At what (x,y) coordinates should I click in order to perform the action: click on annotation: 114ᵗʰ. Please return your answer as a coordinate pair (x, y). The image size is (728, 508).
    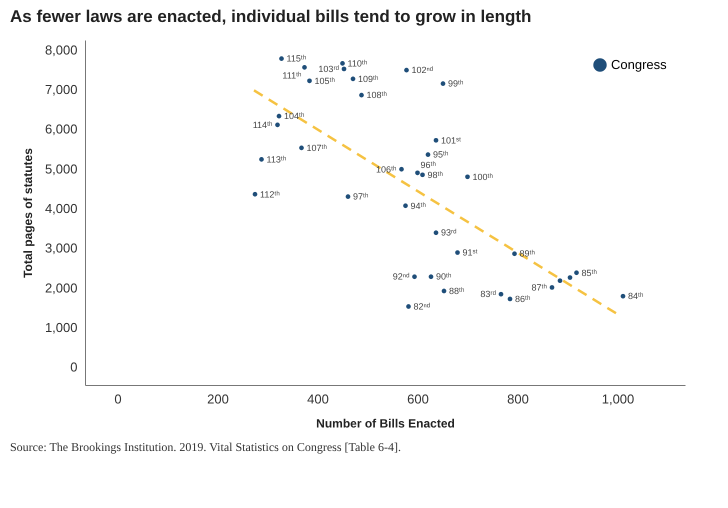
    Looking at the image, I should click on (263, 125).